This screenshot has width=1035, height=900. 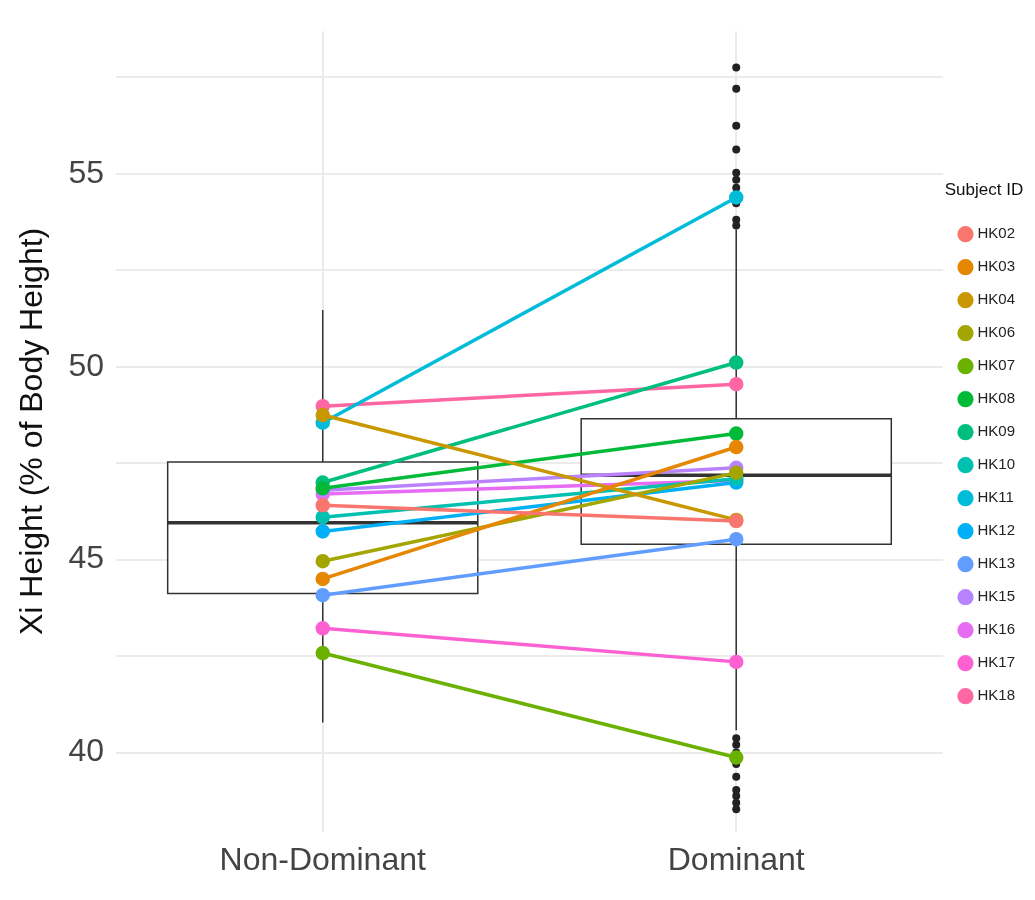 I want to click on y-axis-title: Xi Height (% of Body Height), so click(x=31, y=431).